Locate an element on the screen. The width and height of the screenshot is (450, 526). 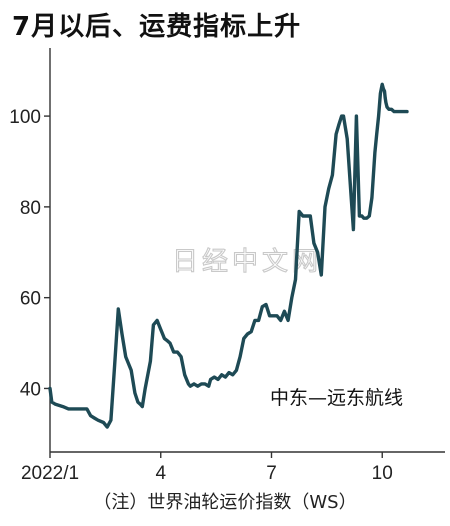
watermark: 日经中文网 is located at coordinates (247, 262).